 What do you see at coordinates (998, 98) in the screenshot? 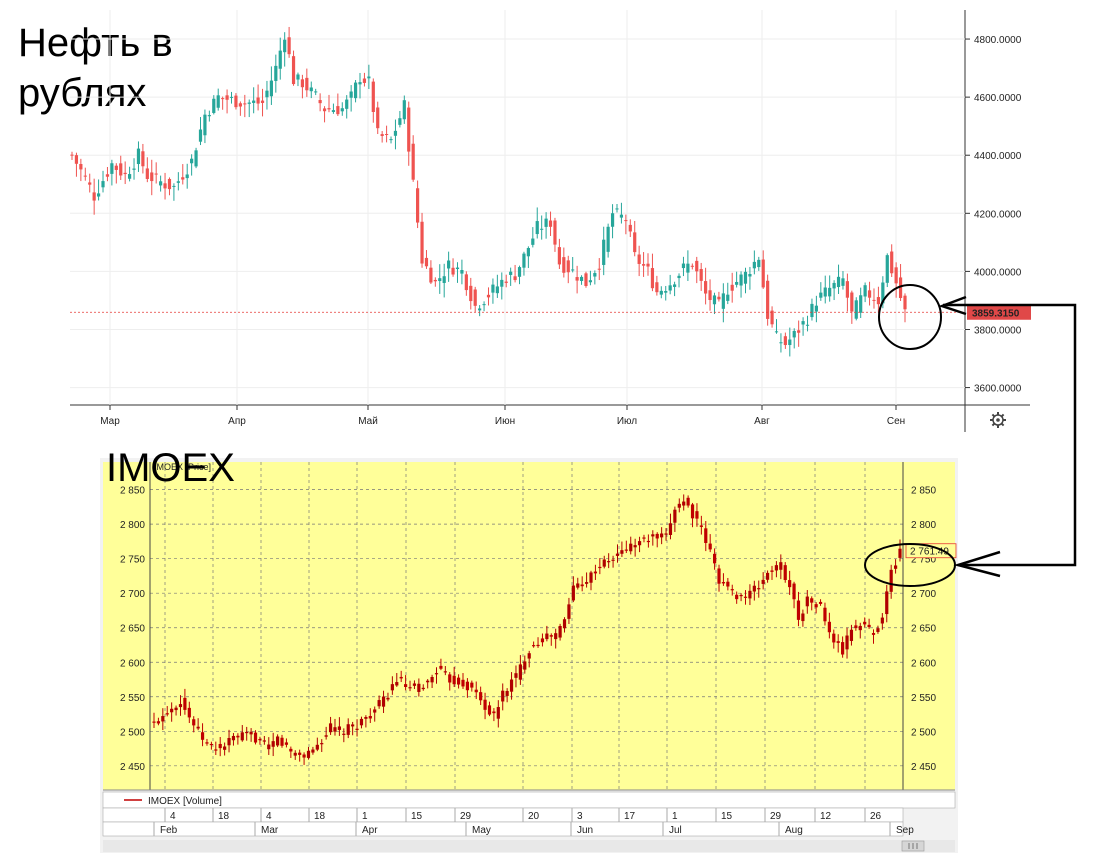
I see `oil-y-tick-label: 4600.0000` at bounding box center [998, 98].